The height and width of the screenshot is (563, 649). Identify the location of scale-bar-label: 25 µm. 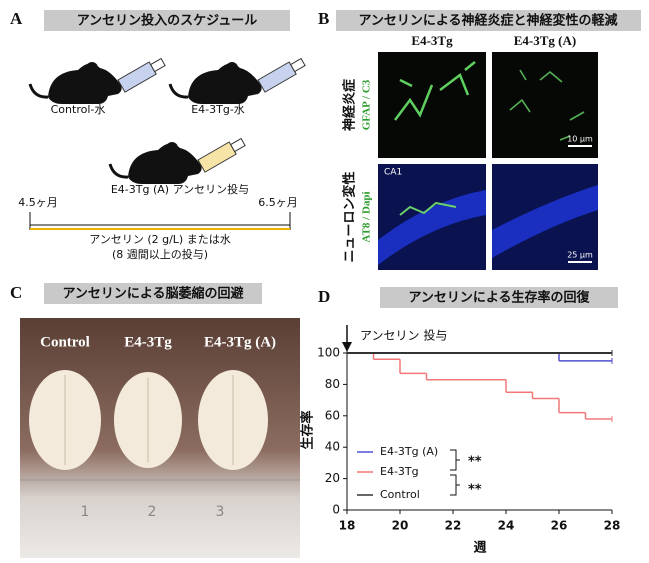
(580, 255).